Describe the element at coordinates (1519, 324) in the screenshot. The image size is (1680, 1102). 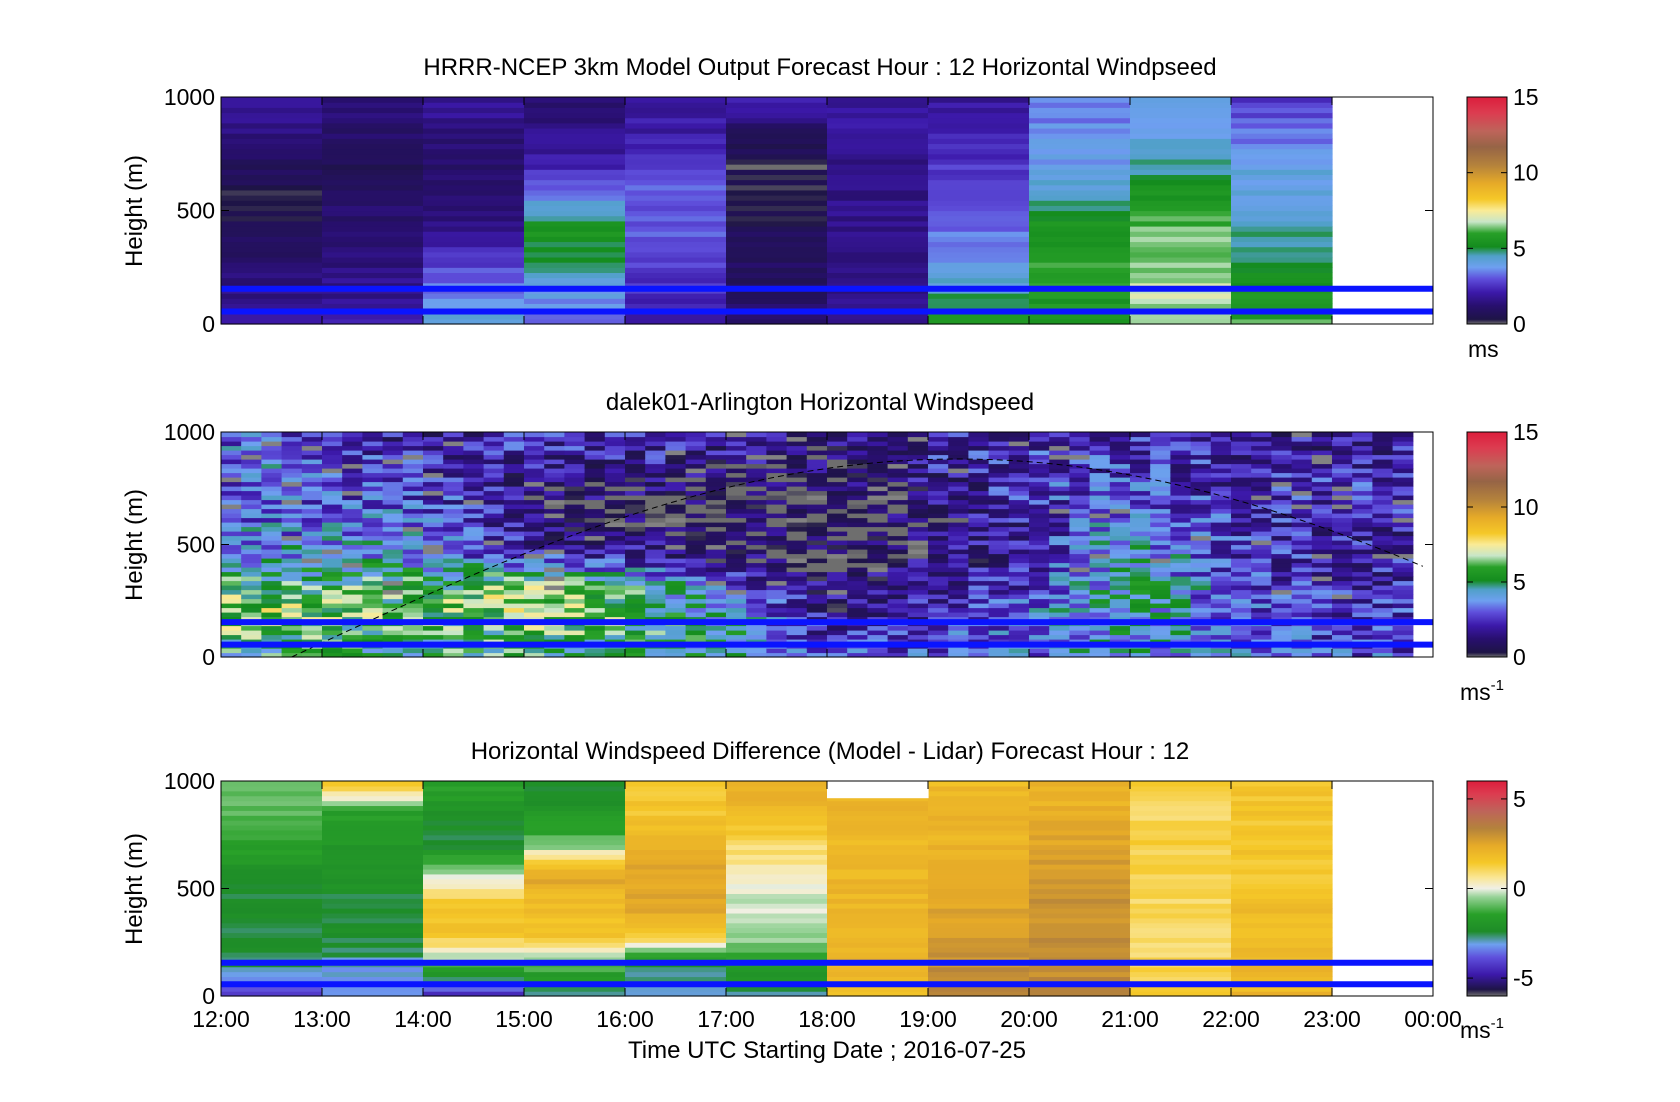
I see `colorbar-tick-label: 0` at that location.